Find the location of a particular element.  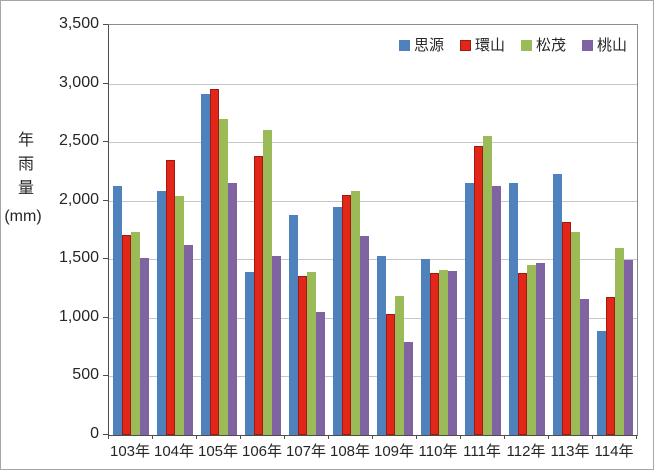

bar-桃山-113年 is located at coordinates (584, 367).